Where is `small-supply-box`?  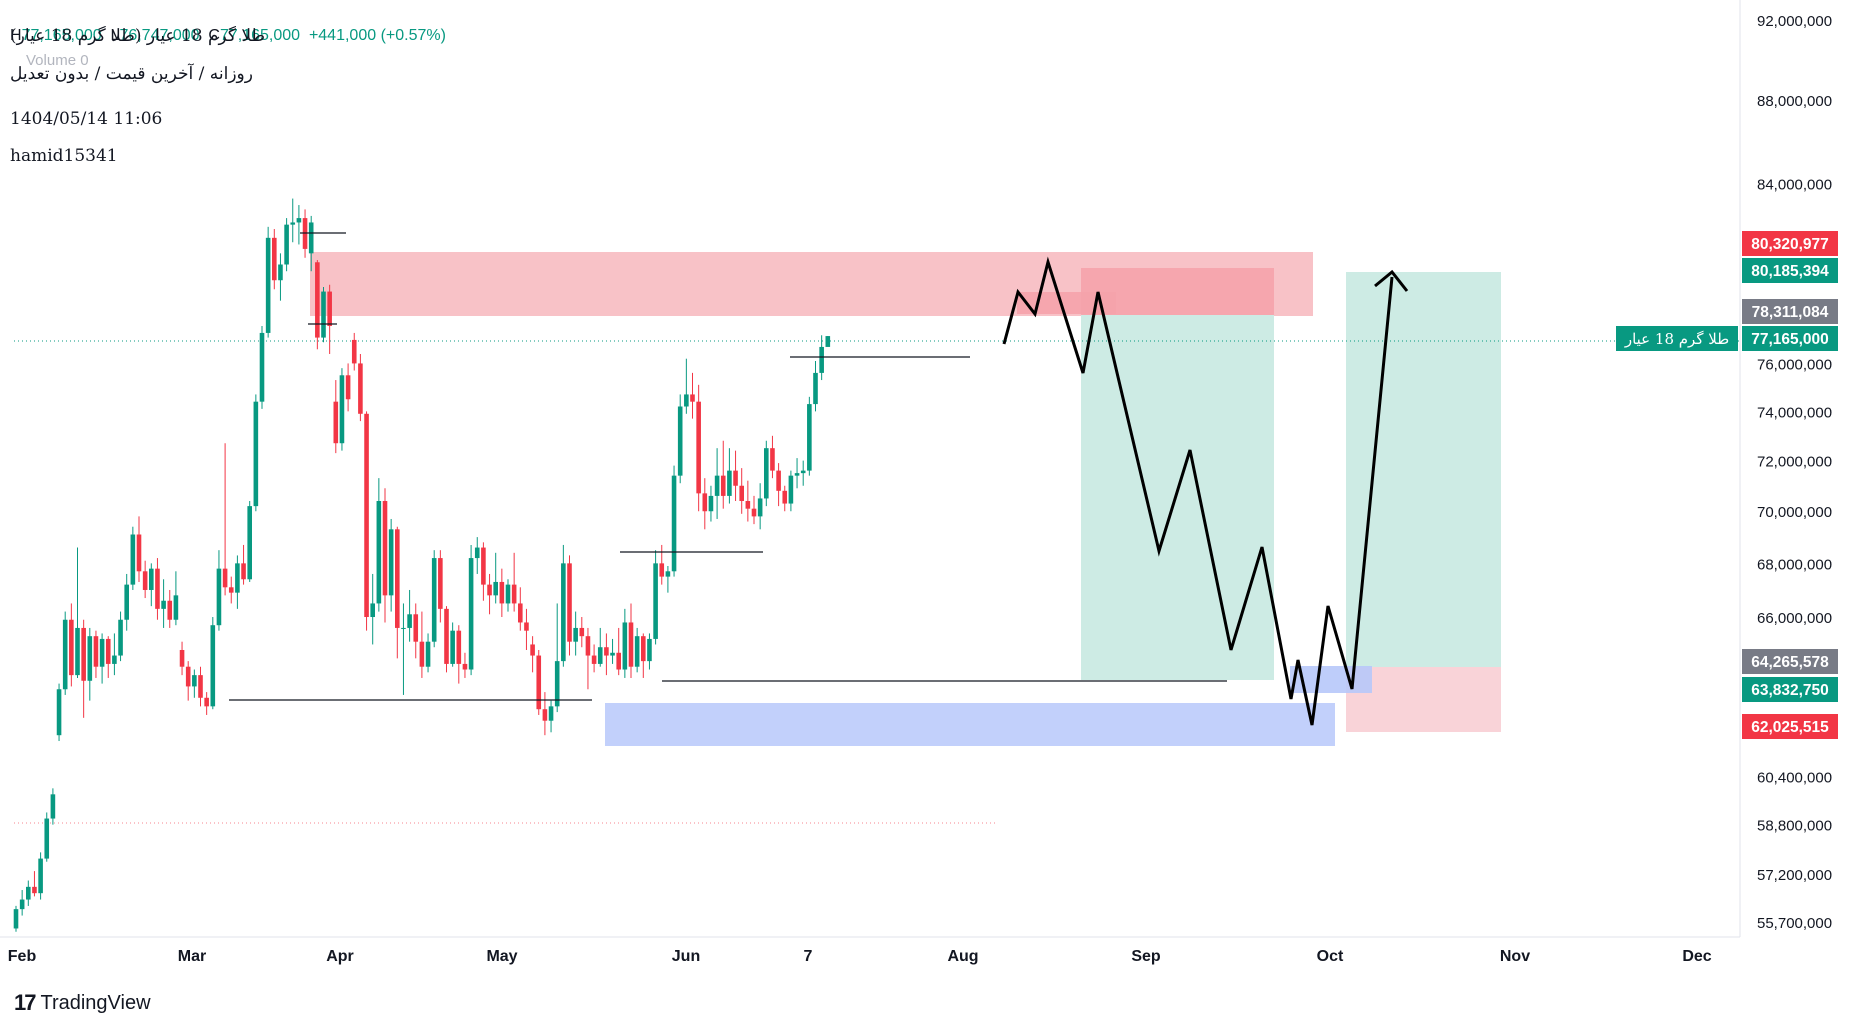 small-supply-box is located at coordinates (1066, 303).